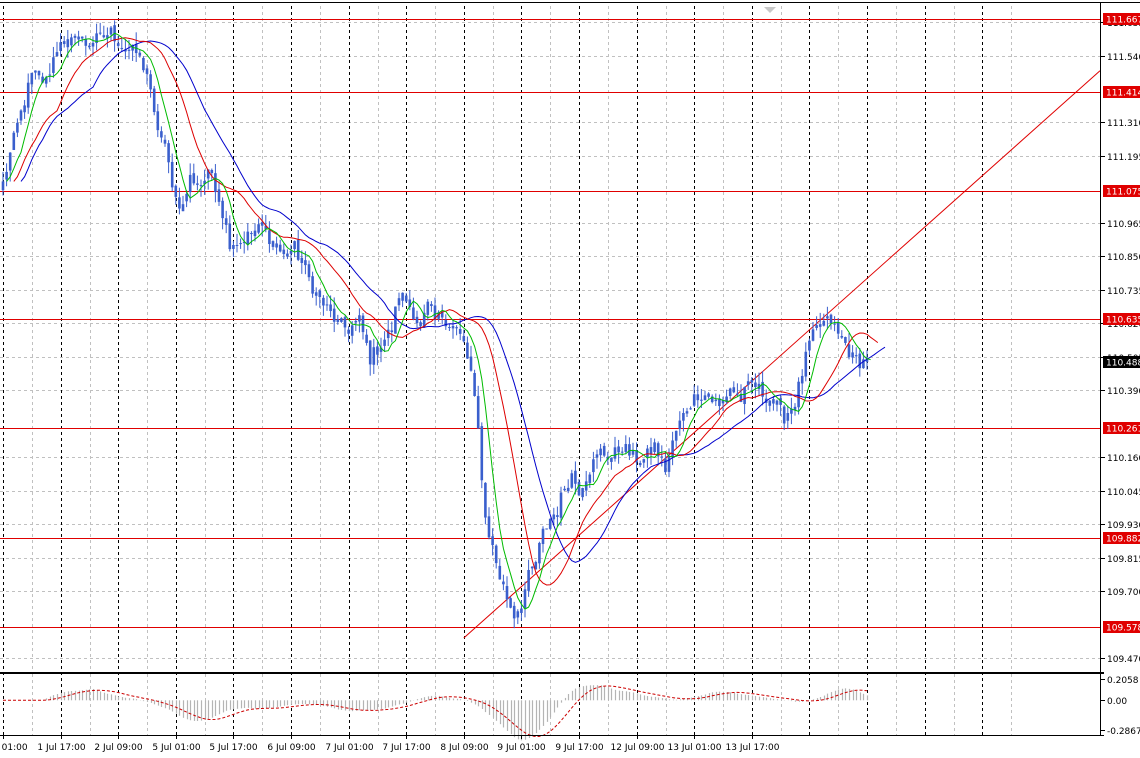  What do you see at coordinates (770, 10) in the screenshot?
I see `chart-shift-marker-icon` at bounding box center [770, 10].